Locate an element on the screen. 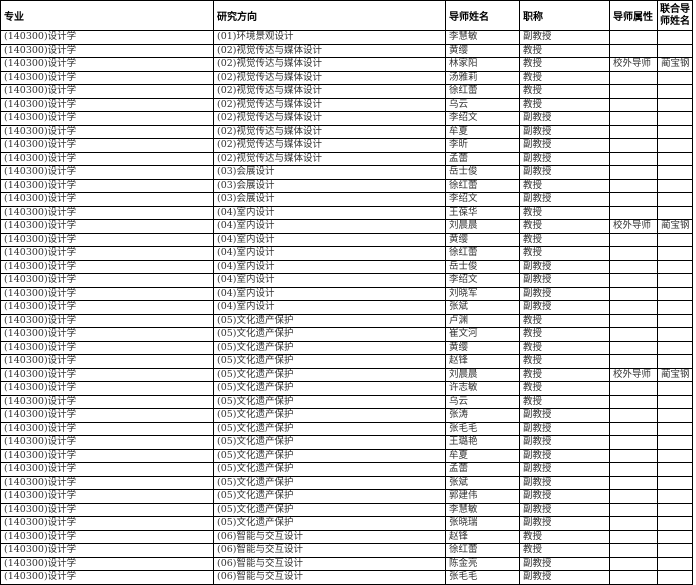 This screenshot has height=585, width=696. header-title: 职称 is located at coordinates (564, 15).